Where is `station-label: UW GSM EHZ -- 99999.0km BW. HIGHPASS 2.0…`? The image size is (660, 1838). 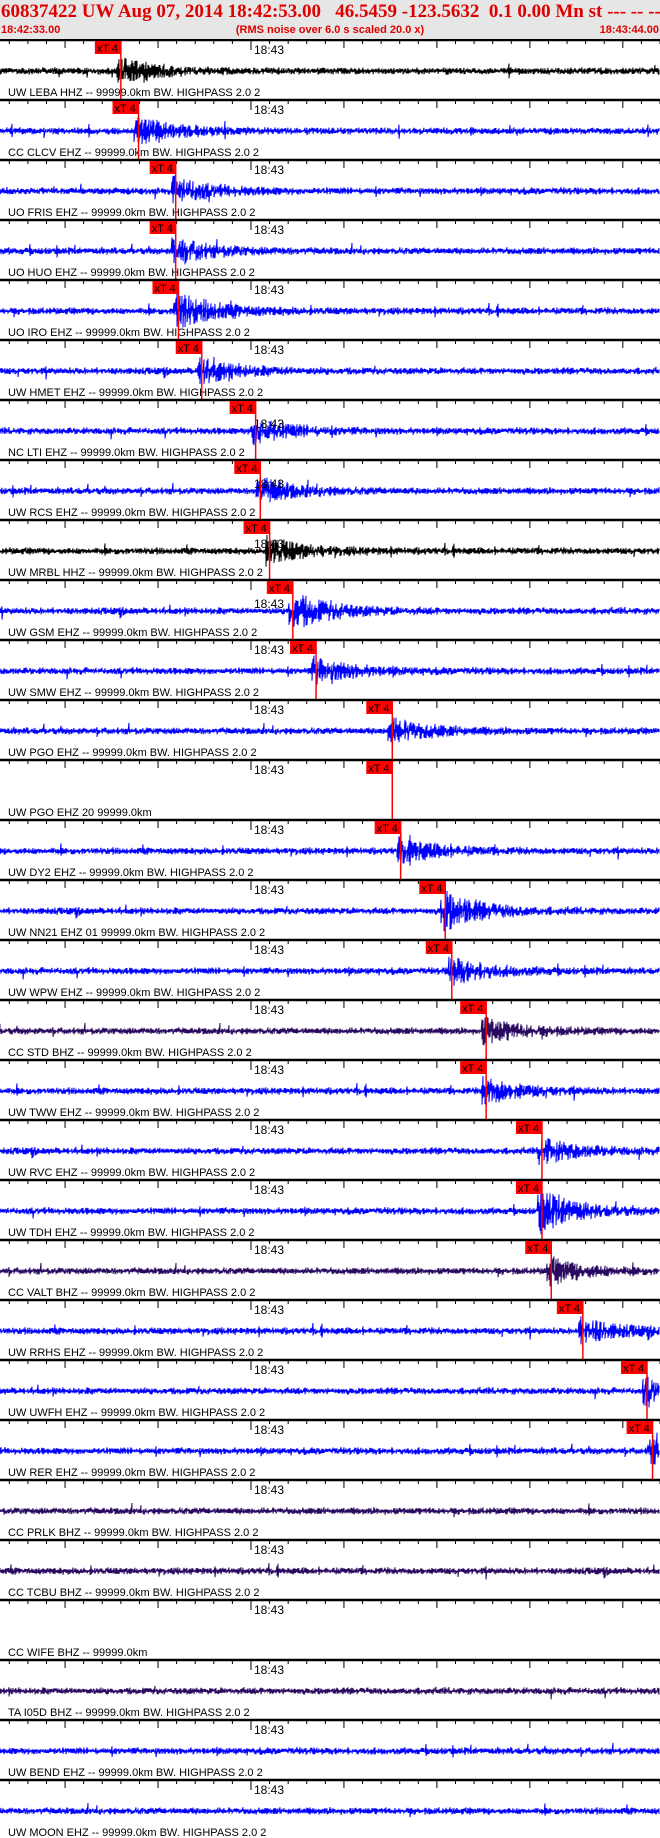
station-label: UW GSM EHZ -- 99999.0km BW. HIGHPASS 2.0… is located at coordinates (132, 633).